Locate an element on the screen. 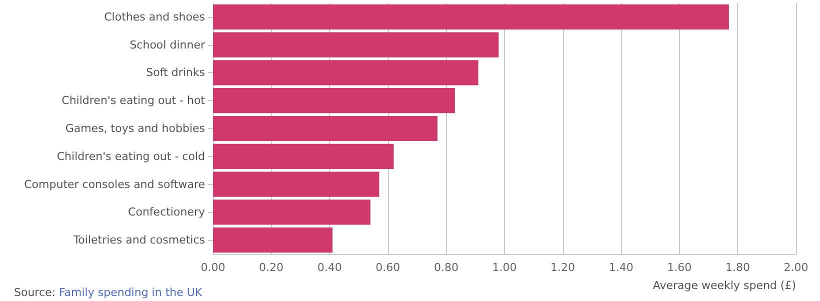 The height and width of the screenshot is (301, 820). source-note: Source: Family spending in the UK is located at coordinates (108, 292).